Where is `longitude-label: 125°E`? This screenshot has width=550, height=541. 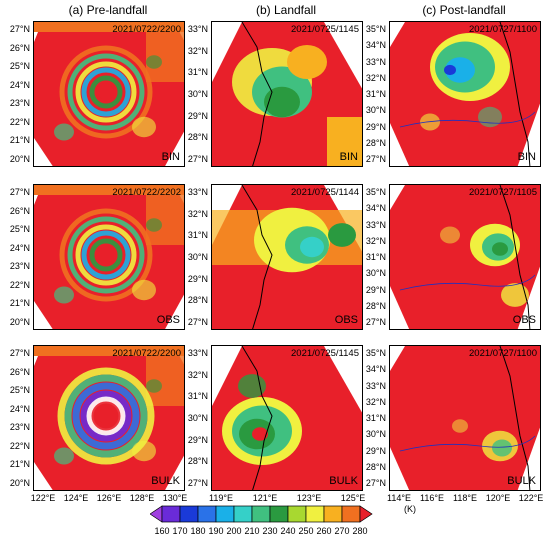 longitude-label: 125°E is located at coordinates (353, 498).